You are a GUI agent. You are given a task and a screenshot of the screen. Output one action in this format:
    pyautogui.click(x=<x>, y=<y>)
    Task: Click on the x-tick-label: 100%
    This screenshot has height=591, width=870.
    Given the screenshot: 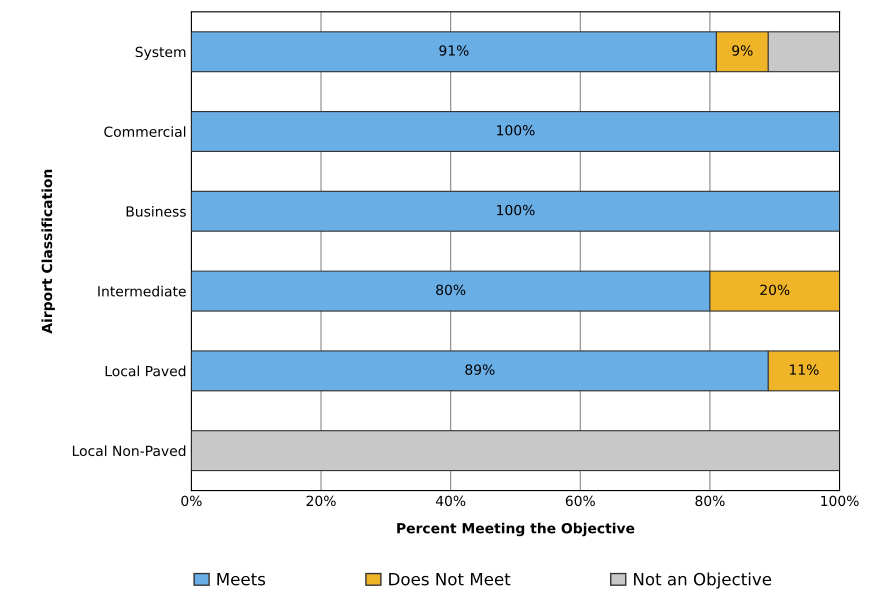 What is the action you would take?
    pyautogui.click(x=840, y=501)
    